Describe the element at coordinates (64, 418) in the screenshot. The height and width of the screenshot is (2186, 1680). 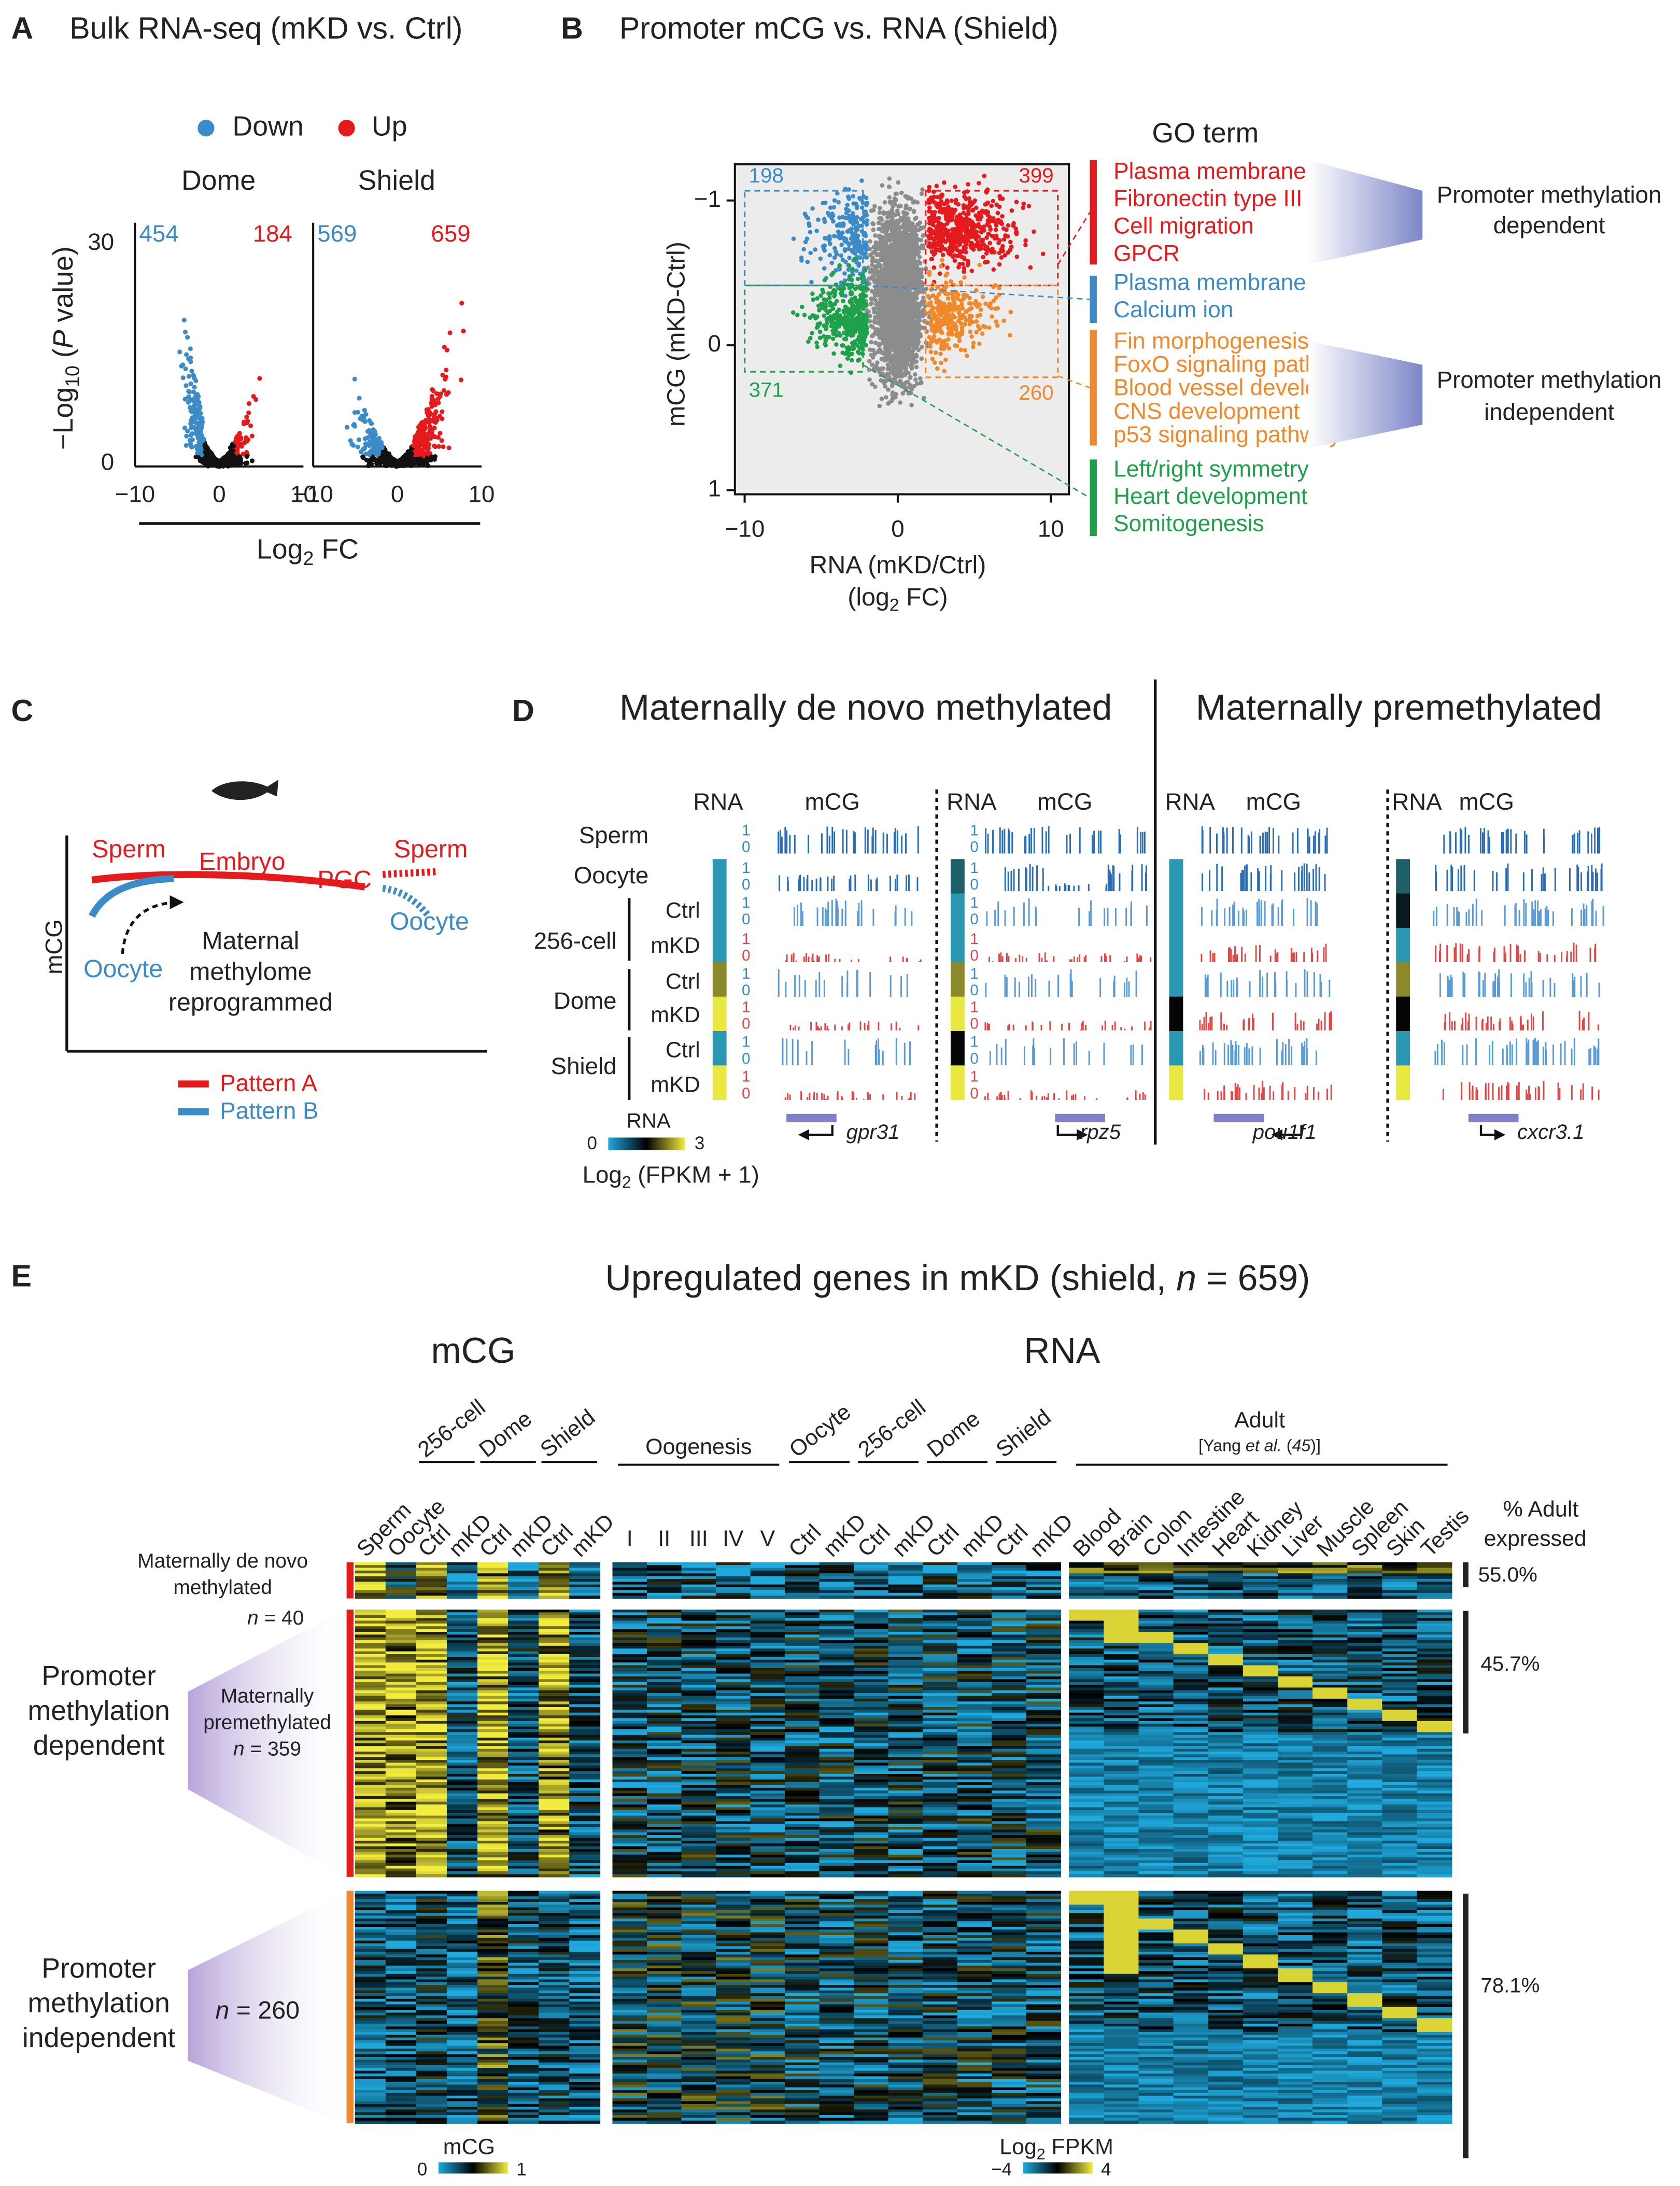
I see `text-part: −Log` at that location.